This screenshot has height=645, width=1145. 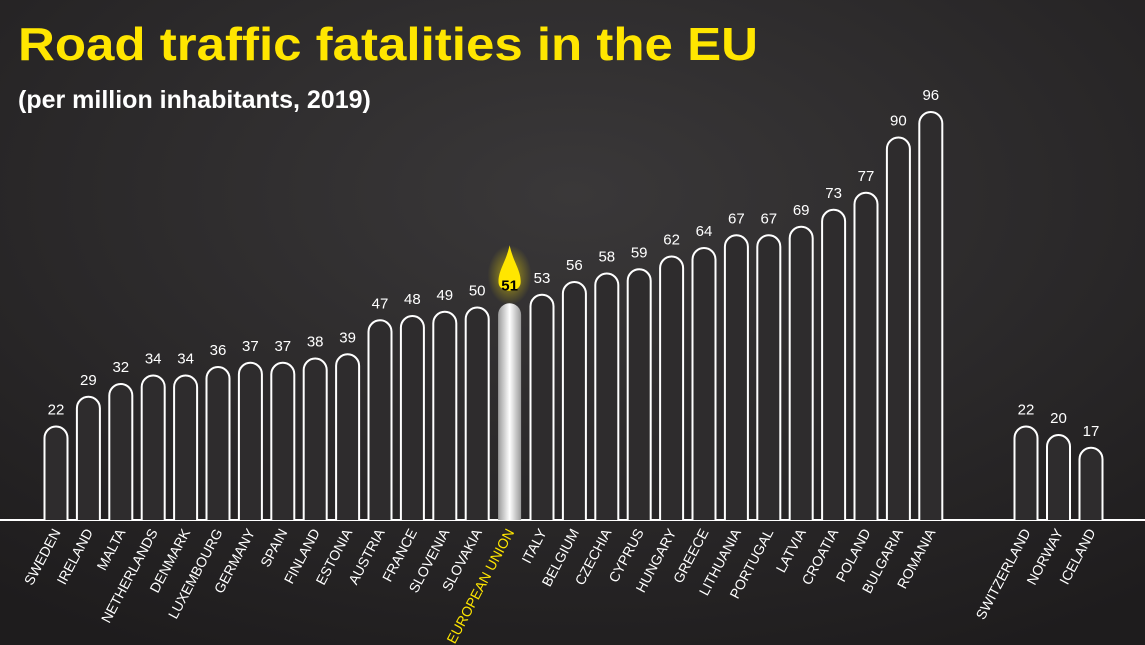 I want to click on value-label: 77, so click(x=866, y=176).